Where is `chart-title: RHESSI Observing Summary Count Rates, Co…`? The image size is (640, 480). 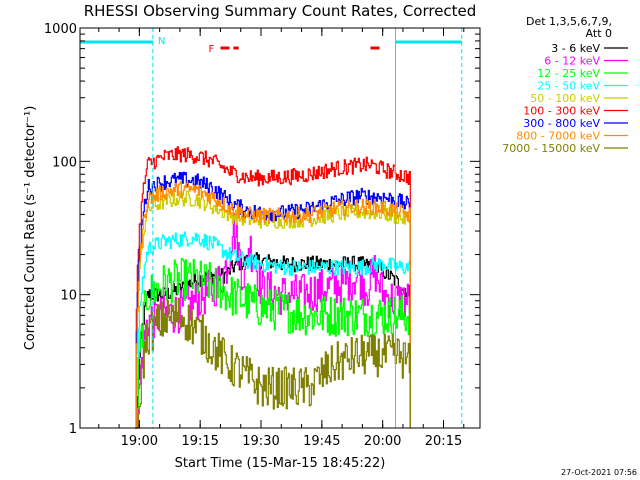 chart-title: RHESSI Observing Summary Count Rates, Co… is located at coordinates (280, 11).